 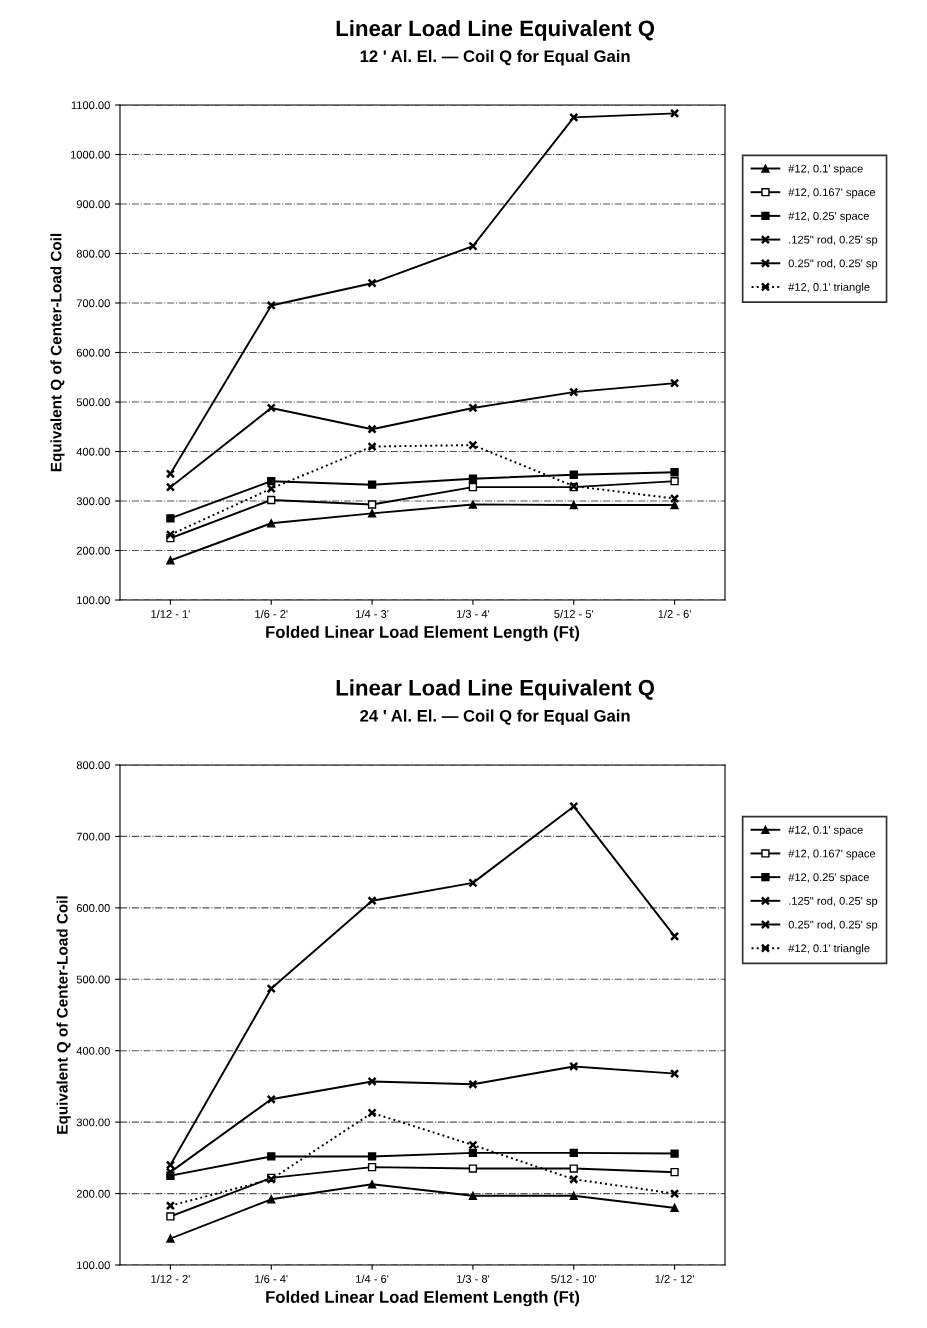 What do you see at coordinates (170, 613) in the screenshot?
I see `x-tick-label: 1/12 - 1'` at bounding box center [170, 613].